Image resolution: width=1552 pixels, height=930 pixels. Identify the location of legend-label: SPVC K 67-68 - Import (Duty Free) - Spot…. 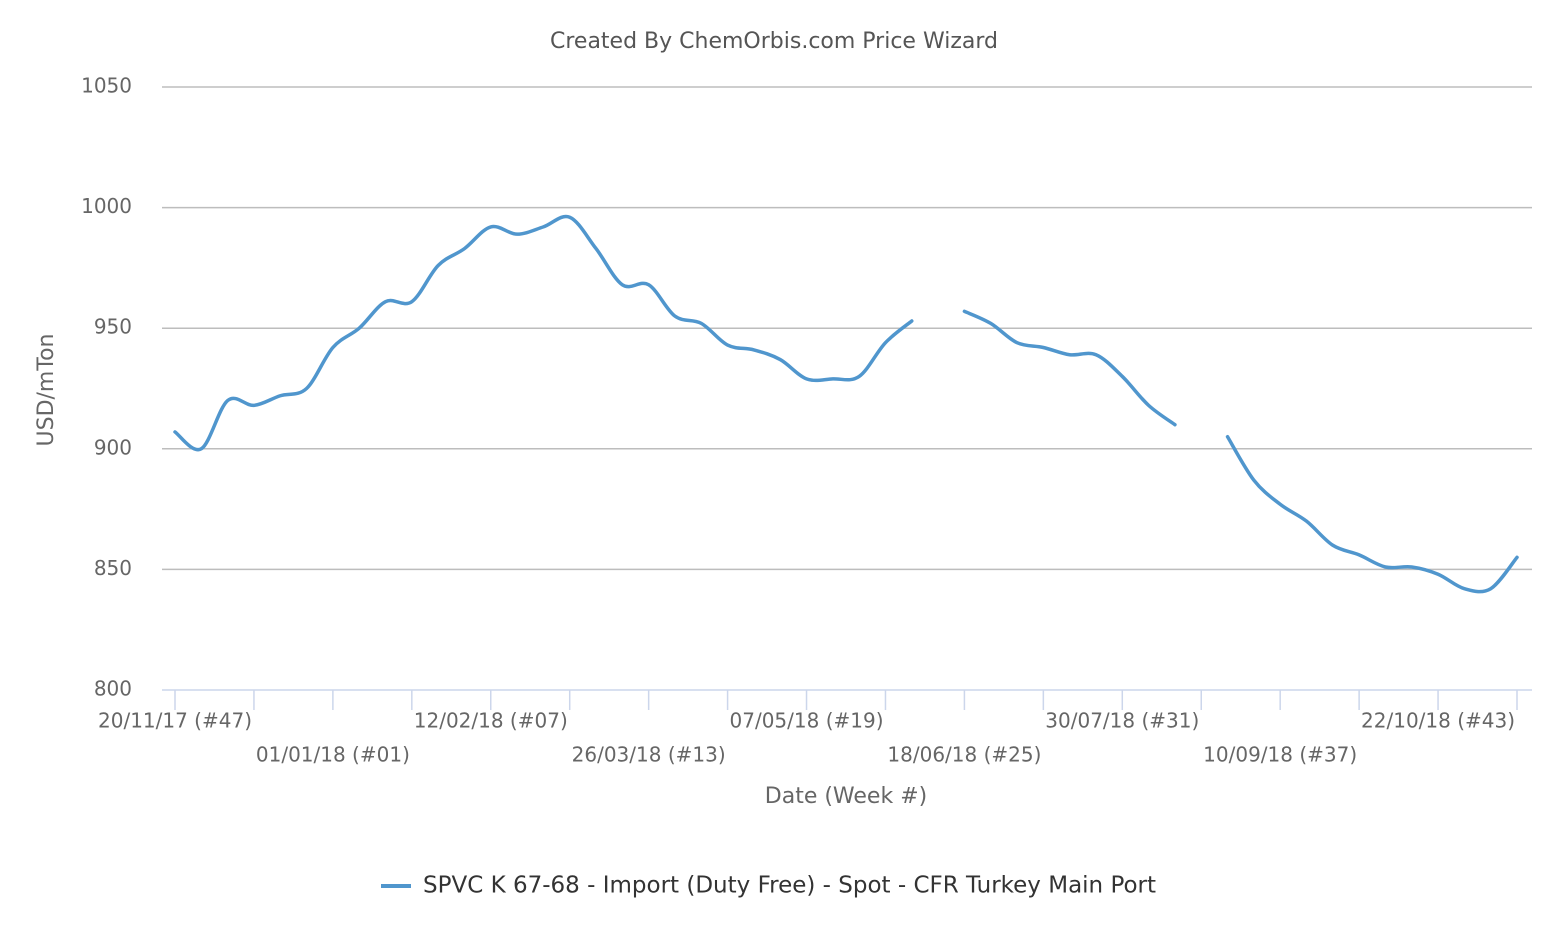
(789, 886).